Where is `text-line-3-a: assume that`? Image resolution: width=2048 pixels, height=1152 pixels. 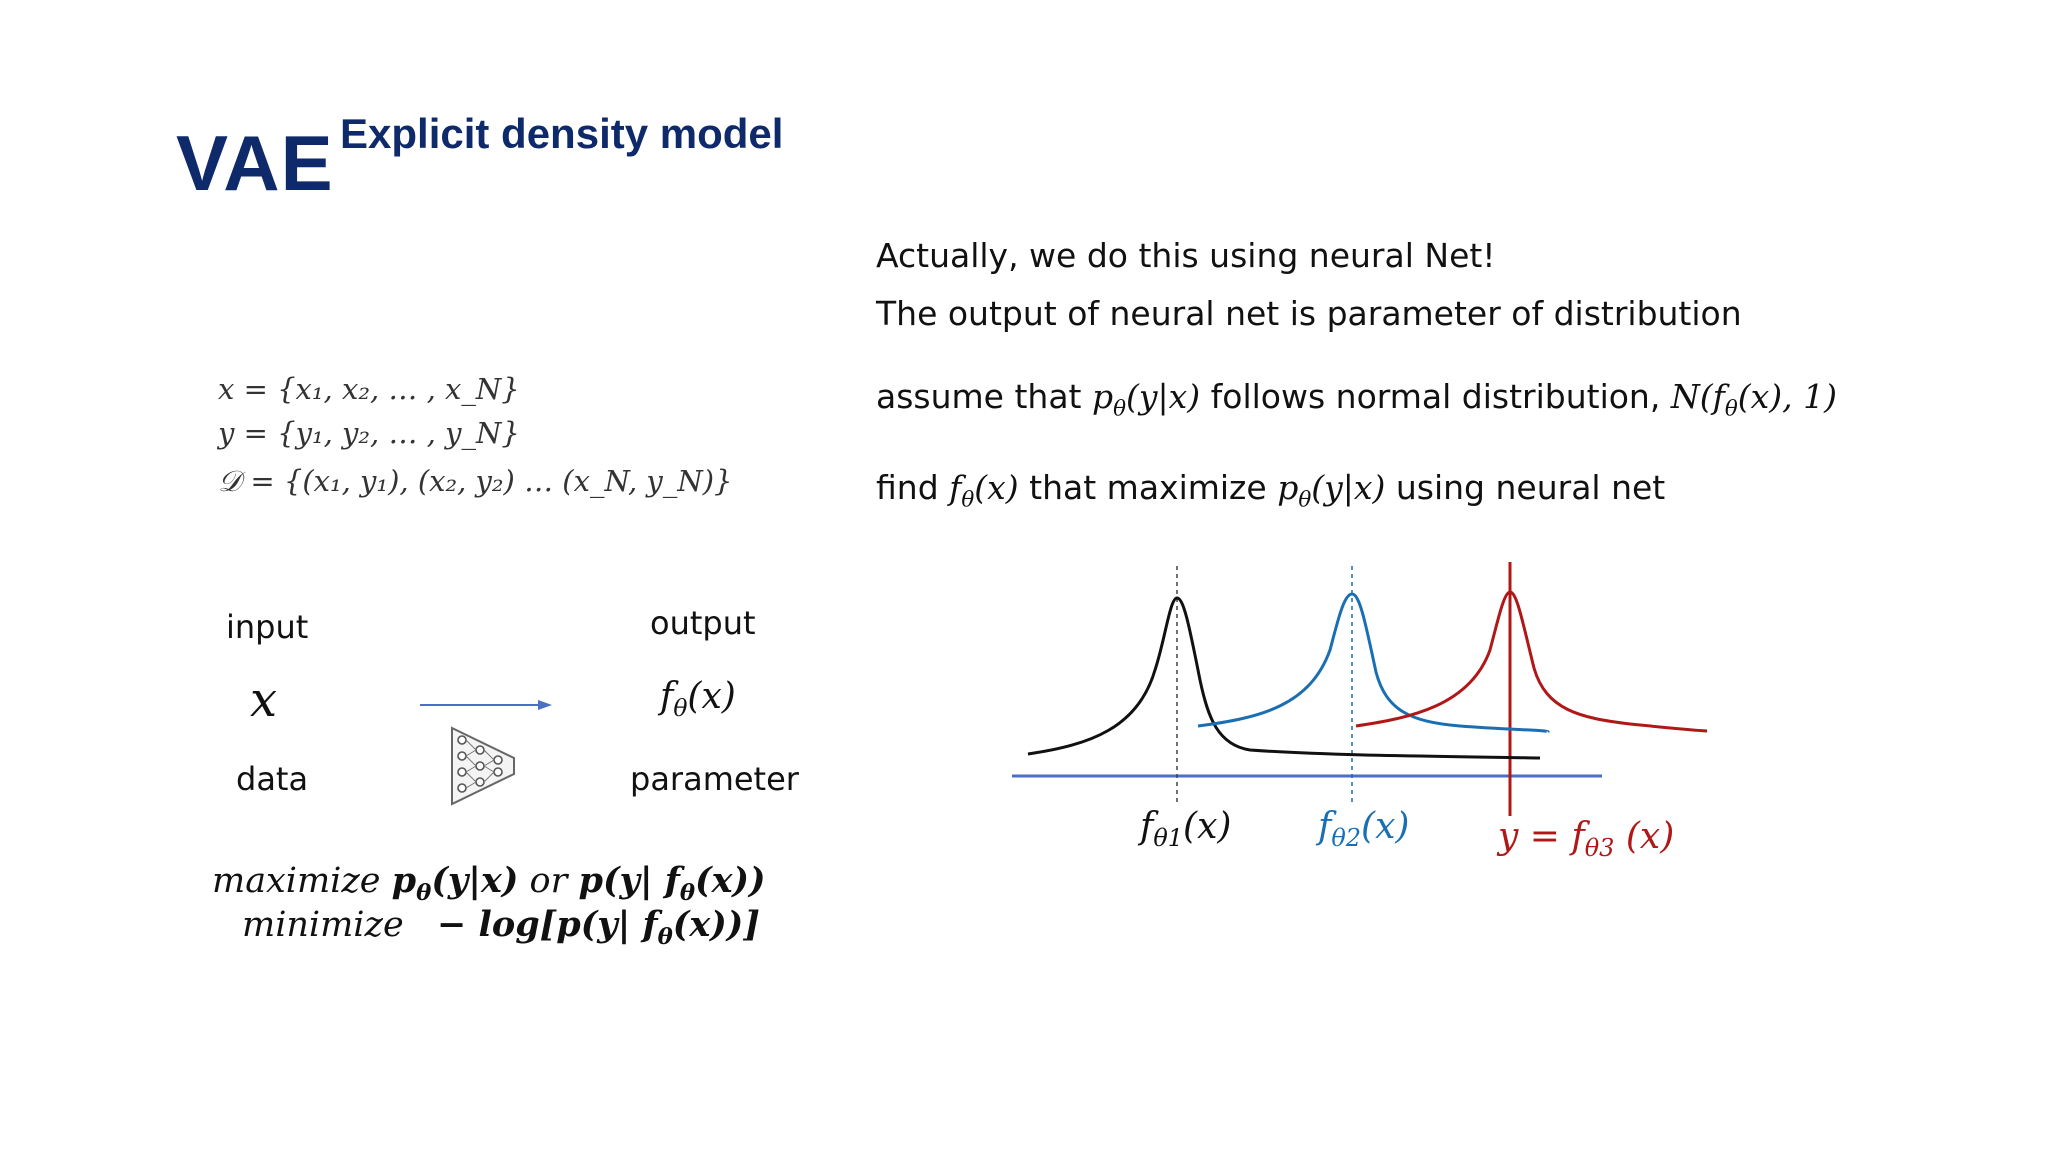
text-line-3-a: assume that is located at coordinates (979, 396).